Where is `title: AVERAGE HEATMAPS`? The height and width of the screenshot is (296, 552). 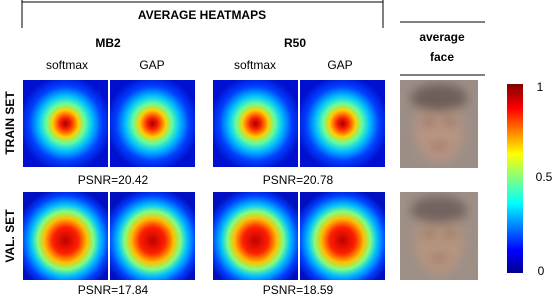
title: AVERAGE HEATMAPS is located at coordinates (202, 15).